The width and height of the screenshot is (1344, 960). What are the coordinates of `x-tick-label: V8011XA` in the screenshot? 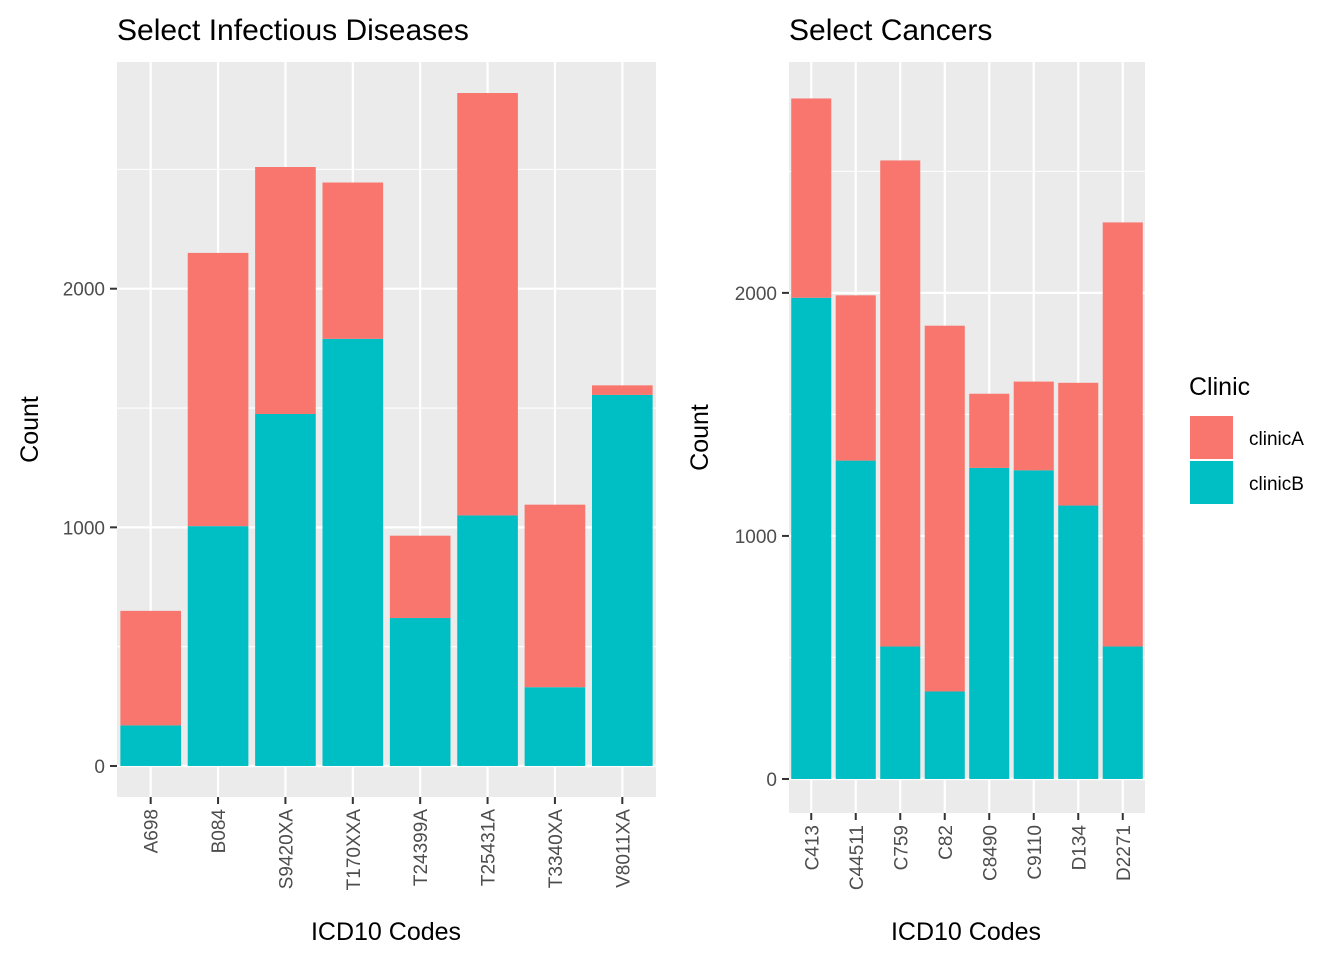 It's located at (623, 848).